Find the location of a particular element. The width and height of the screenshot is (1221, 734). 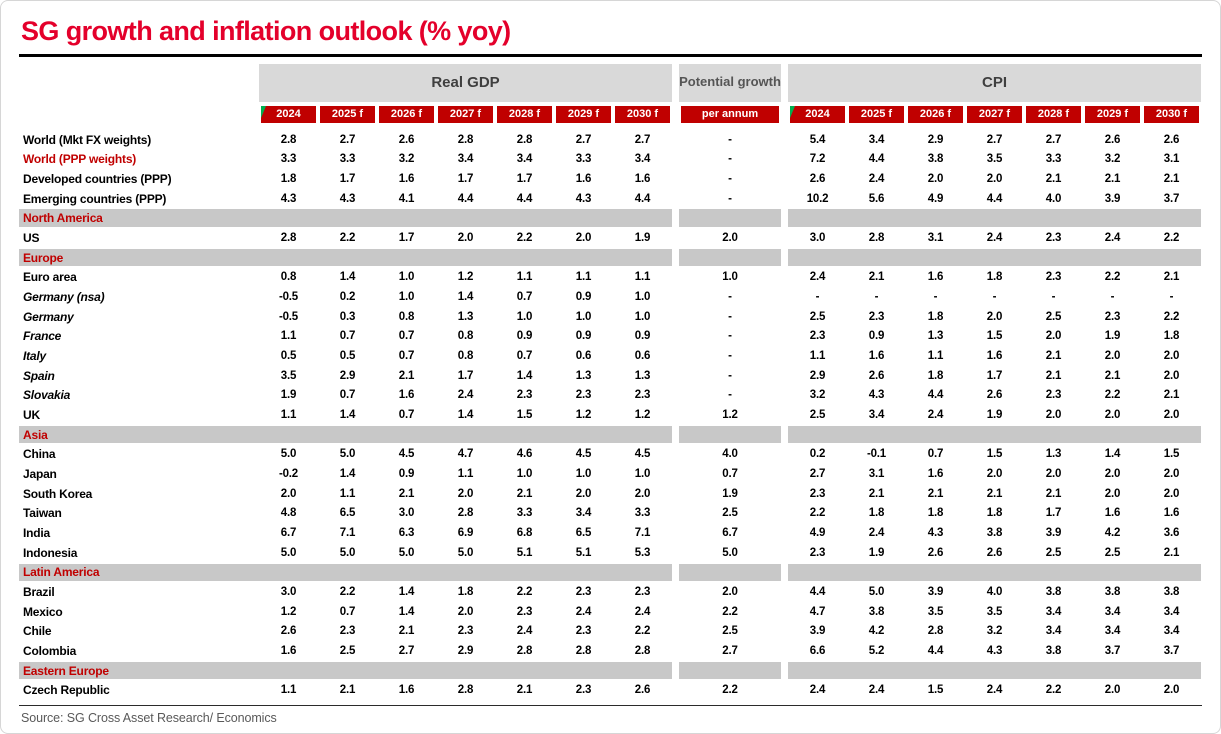

cpi-year-badge: 2027 f is located at coordinates (994, 114).